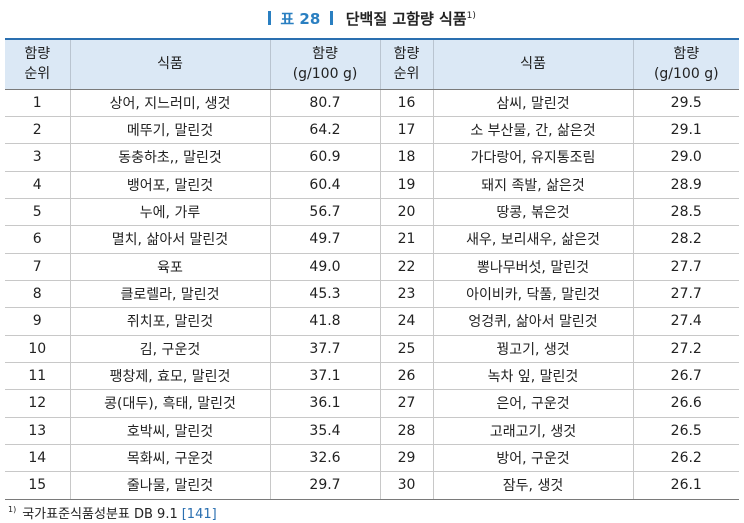 The width and height of the screenshot is (744, 523). I want to click on food-cell: 누에, 가루, so click(170, 212).